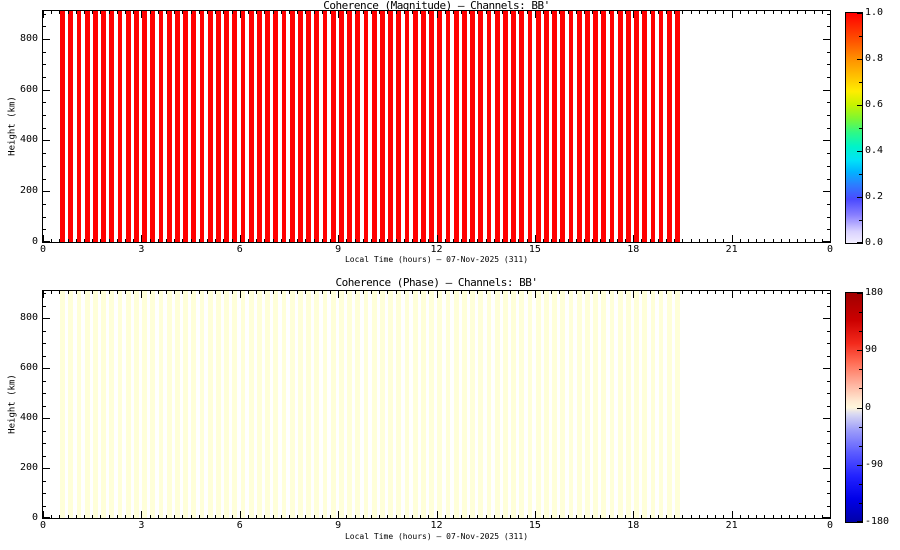 The image size is (900, 550). I want to click on colorbar-tick-label: -90, so click(874, 464).